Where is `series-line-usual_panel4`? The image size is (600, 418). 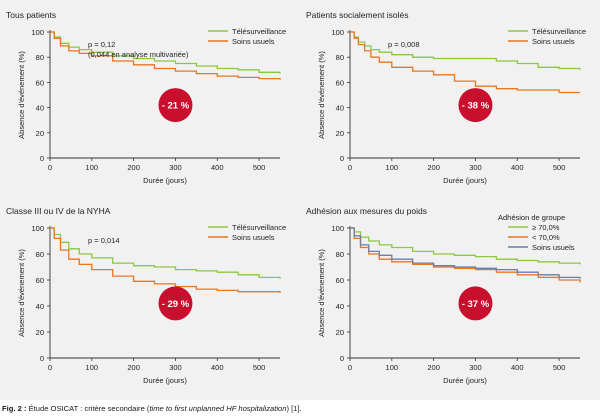 series-line-usual_panel4 is located at coordinates (465, 253).